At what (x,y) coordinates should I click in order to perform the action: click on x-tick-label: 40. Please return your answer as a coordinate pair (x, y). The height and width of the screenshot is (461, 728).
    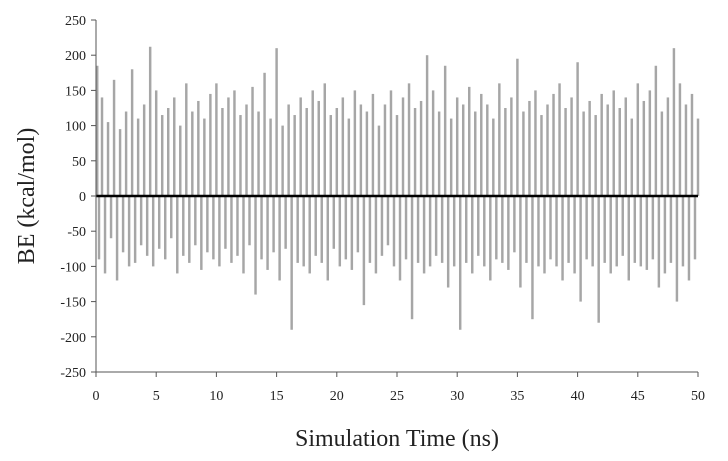
    Looking at the image, I should click on (578, 396).